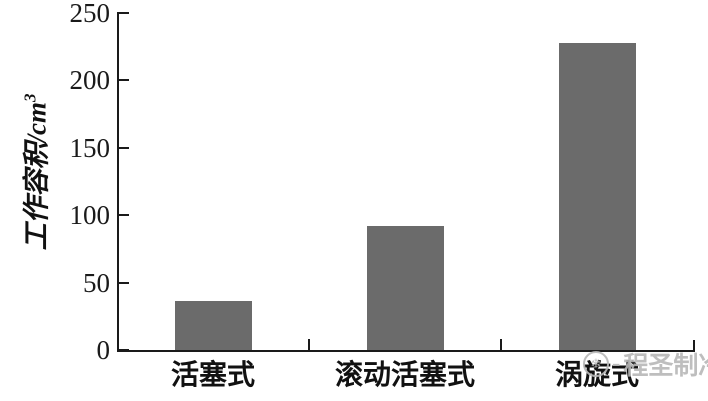 Image resolution: width=708 pixels, height=401 pixels. I want to click on x-axis-end-tick, so click(694, 345).